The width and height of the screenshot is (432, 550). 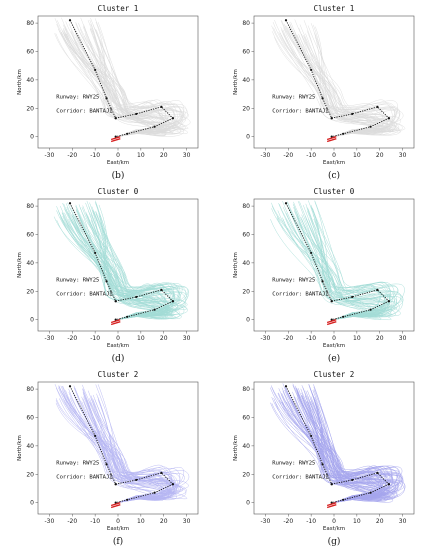 What do you see at coordinates (118, 541) in the screenshot?
I see `panel-caption: (f)` at bounding box center [118, 541].